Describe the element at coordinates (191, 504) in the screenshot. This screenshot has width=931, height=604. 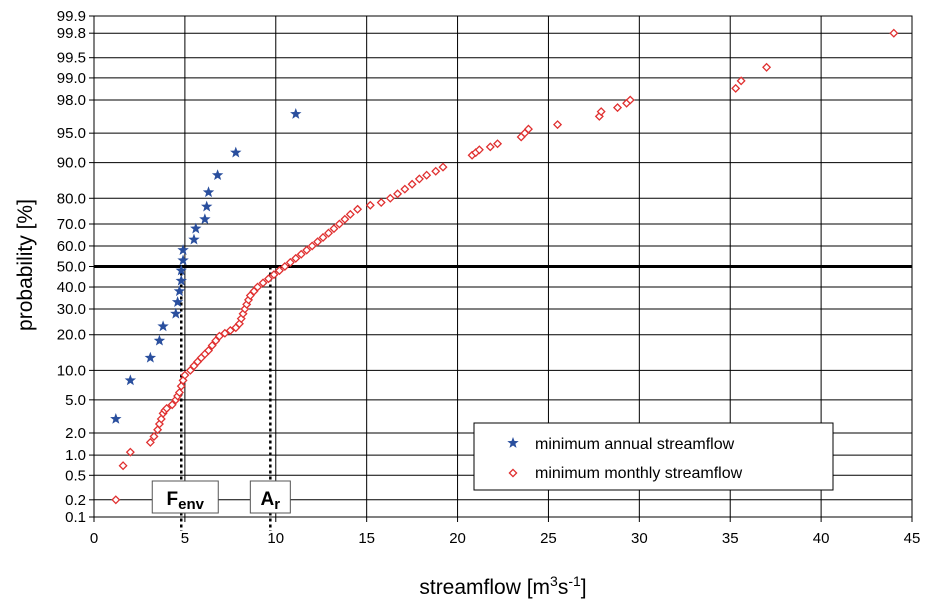
I see `marker-label-subscript: env` at that location.